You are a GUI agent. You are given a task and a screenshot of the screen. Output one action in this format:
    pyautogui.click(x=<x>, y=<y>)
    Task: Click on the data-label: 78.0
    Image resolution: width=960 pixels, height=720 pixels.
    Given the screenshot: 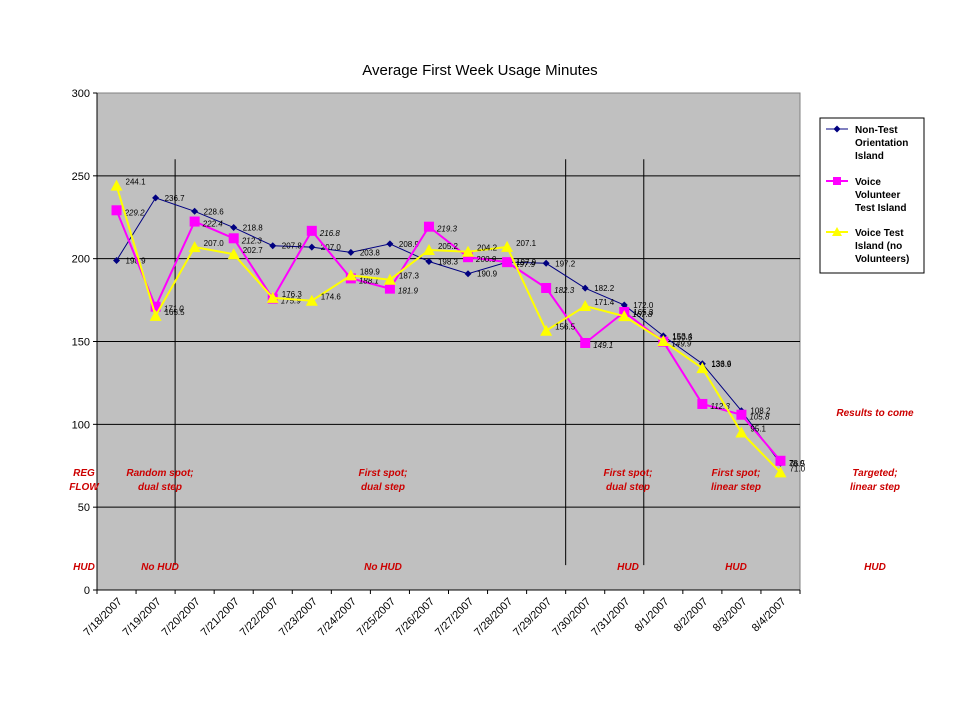 What is the action you would take?
    pyautogui.click(x=796, y=463)
    